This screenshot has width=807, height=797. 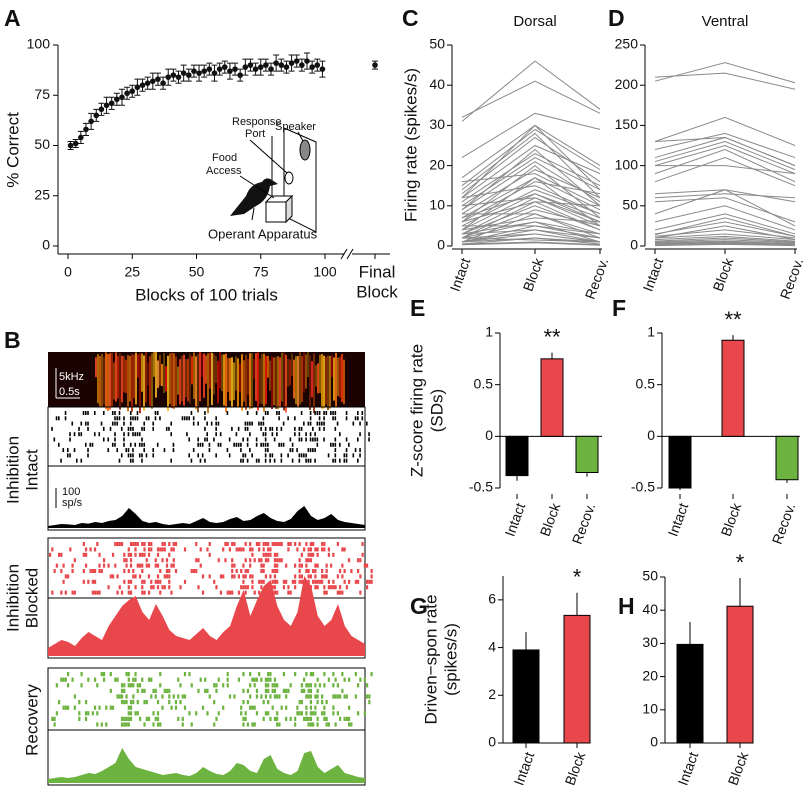 I want to click on y-tick-label: 10, so click(x=650, y=709).